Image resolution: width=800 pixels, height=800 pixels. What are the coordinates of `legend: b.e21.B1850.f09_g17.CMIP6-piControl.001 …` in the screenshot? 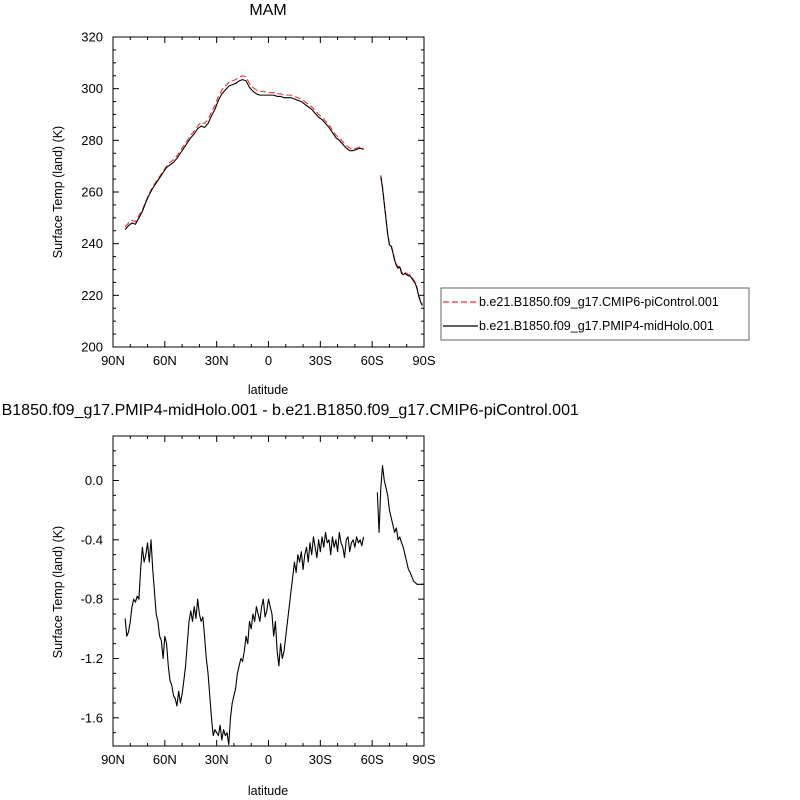 It's located at (595, 314).